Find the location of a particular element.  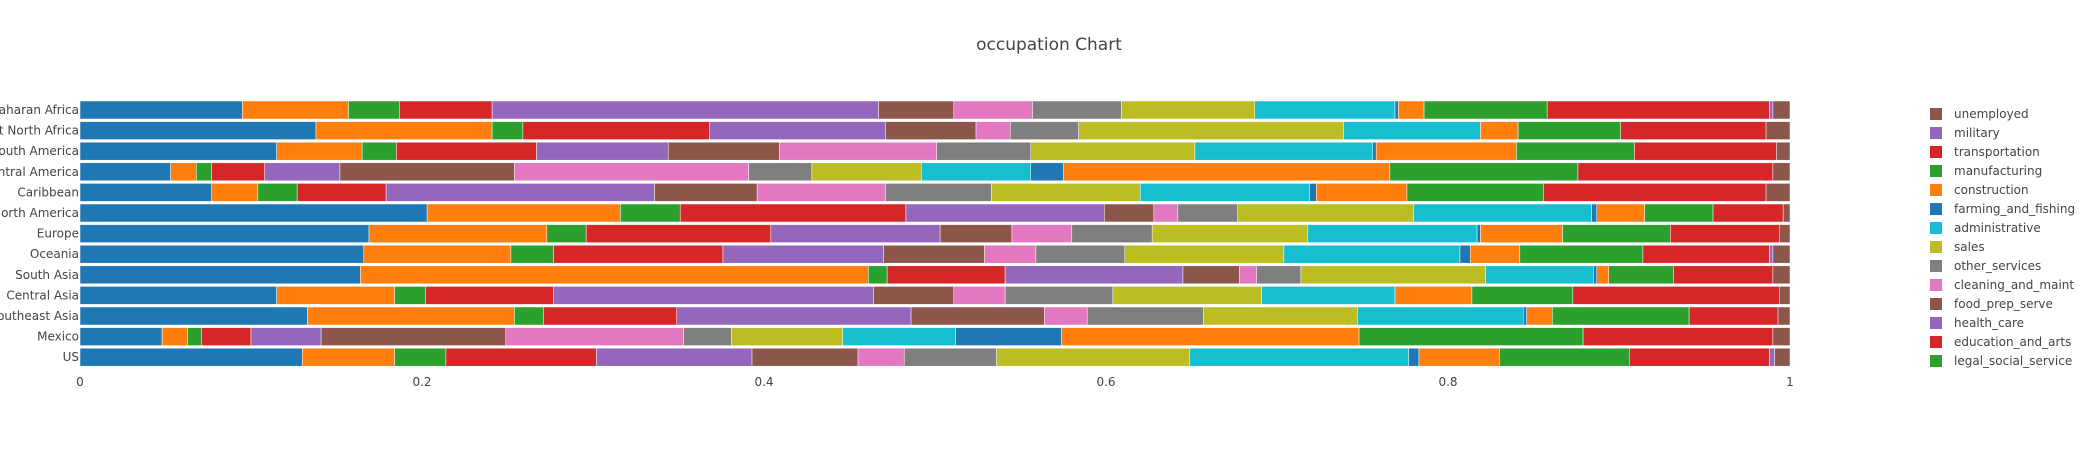

legend-label: transportation is located at coordinates (1997, 152).